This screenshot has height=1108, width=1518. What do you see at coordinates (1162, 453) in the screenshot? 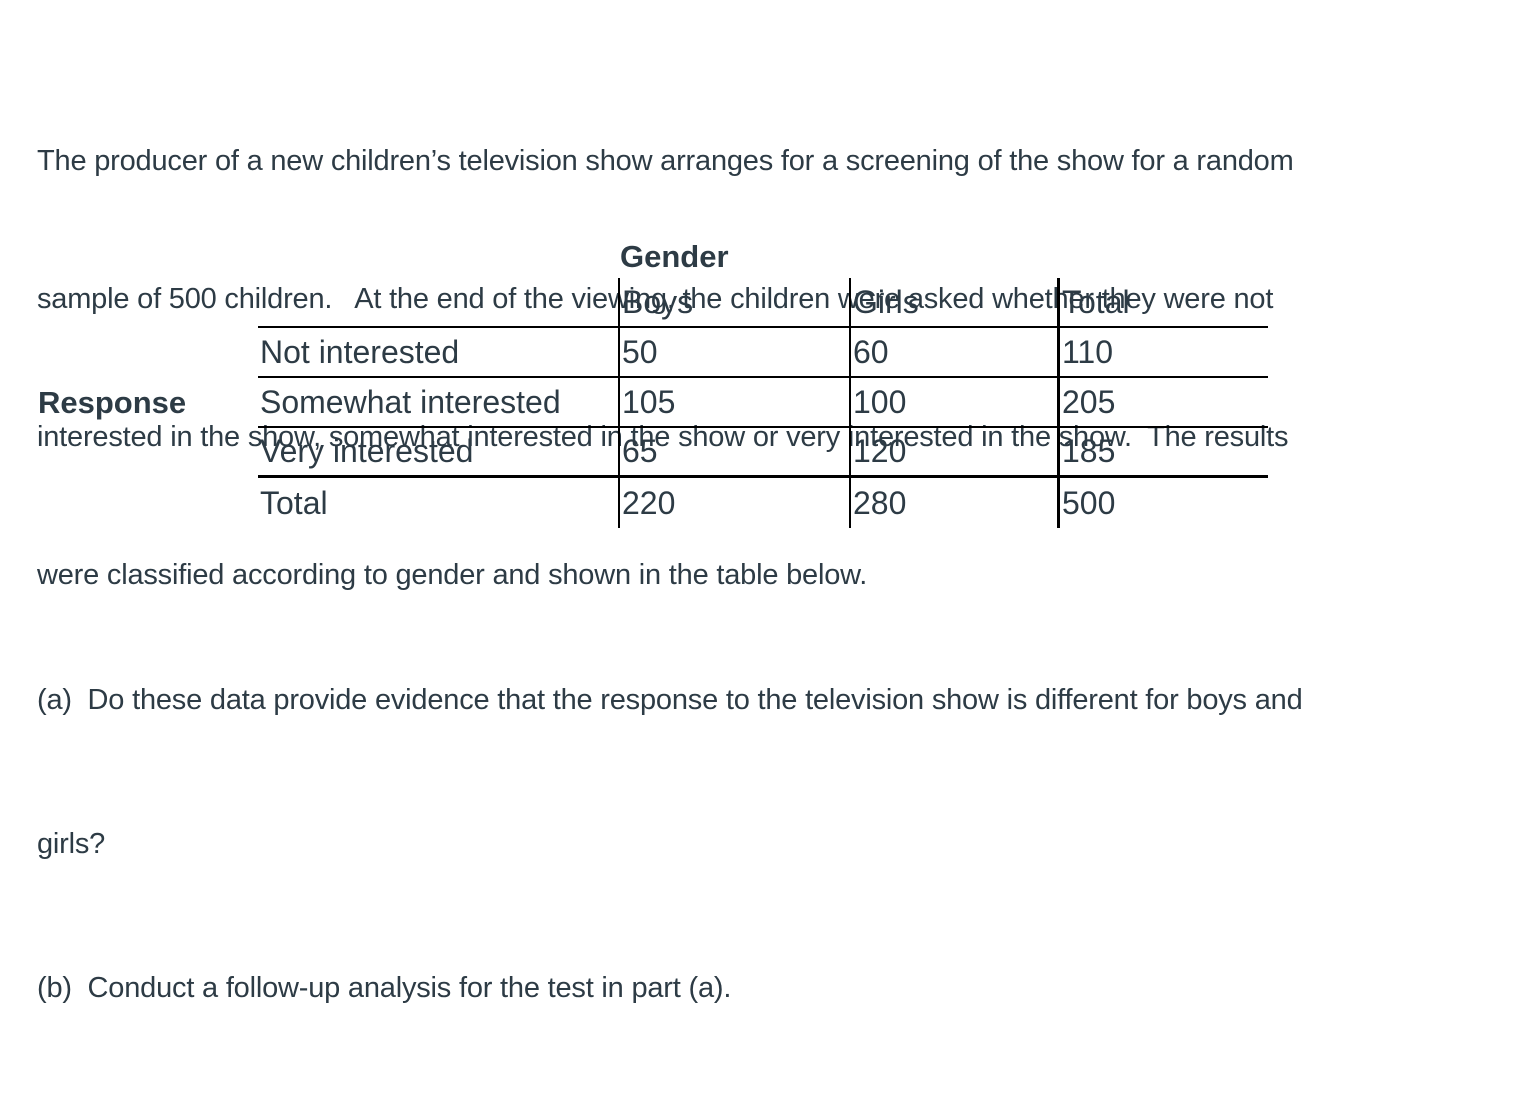
I see `cell-very-interested-total: 185` at bounding box center [1162, 453].